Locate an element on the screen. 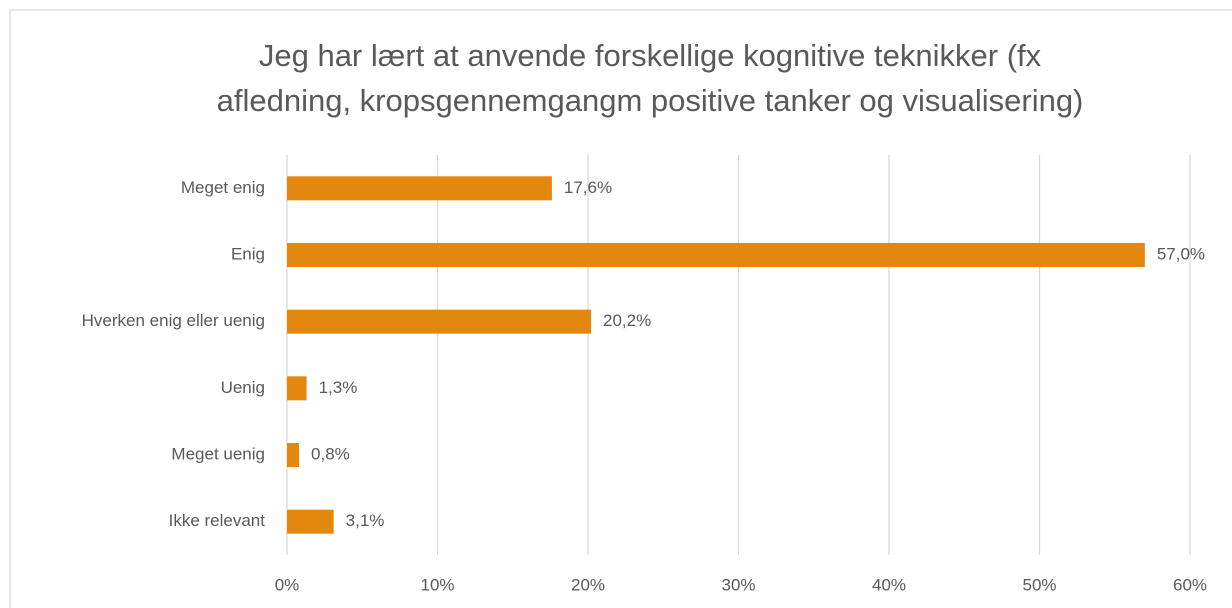 This screenshot has height=608, width=1232. x-tick-label: 40% is located at coordinates (889, 584).